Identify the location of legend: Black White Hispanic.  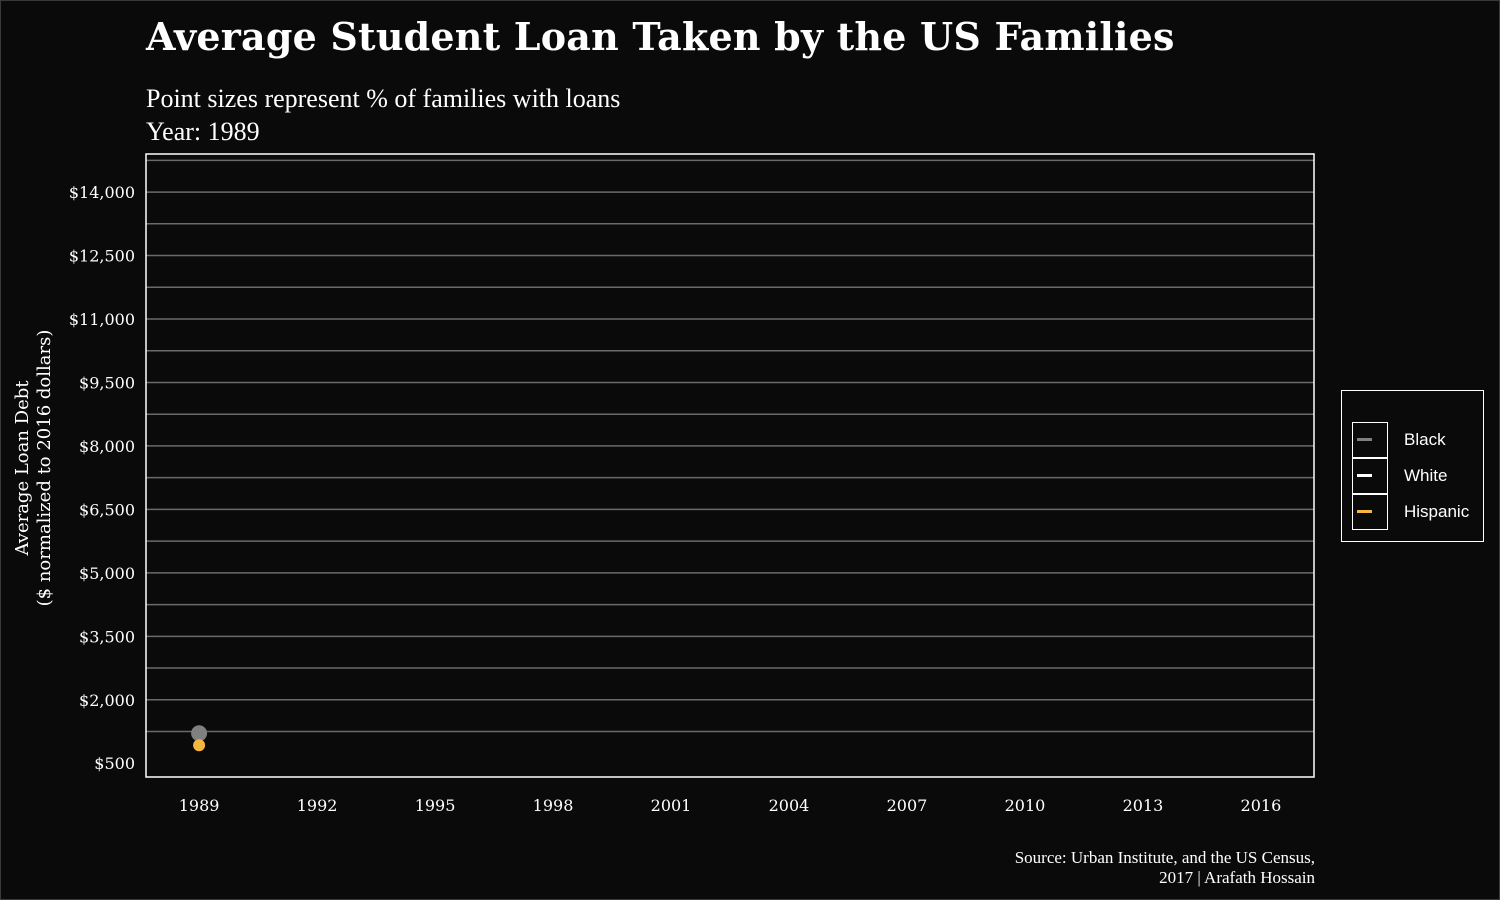
(1412, 466).